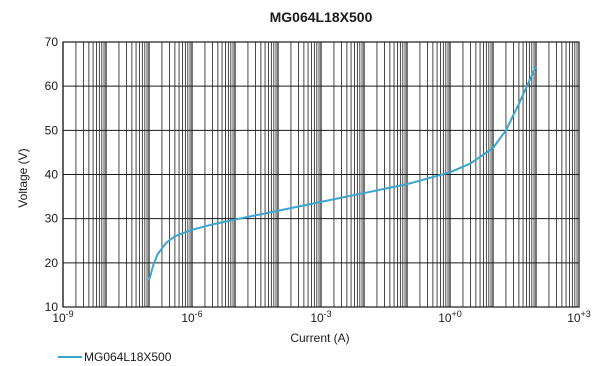 Image resolution: width=597 pixels, height=366 pixels. What do you see at coordinates (128, 357) in the screenshot?
I see `legend-label: MG064L18X500` at bounding box center [128, 357].